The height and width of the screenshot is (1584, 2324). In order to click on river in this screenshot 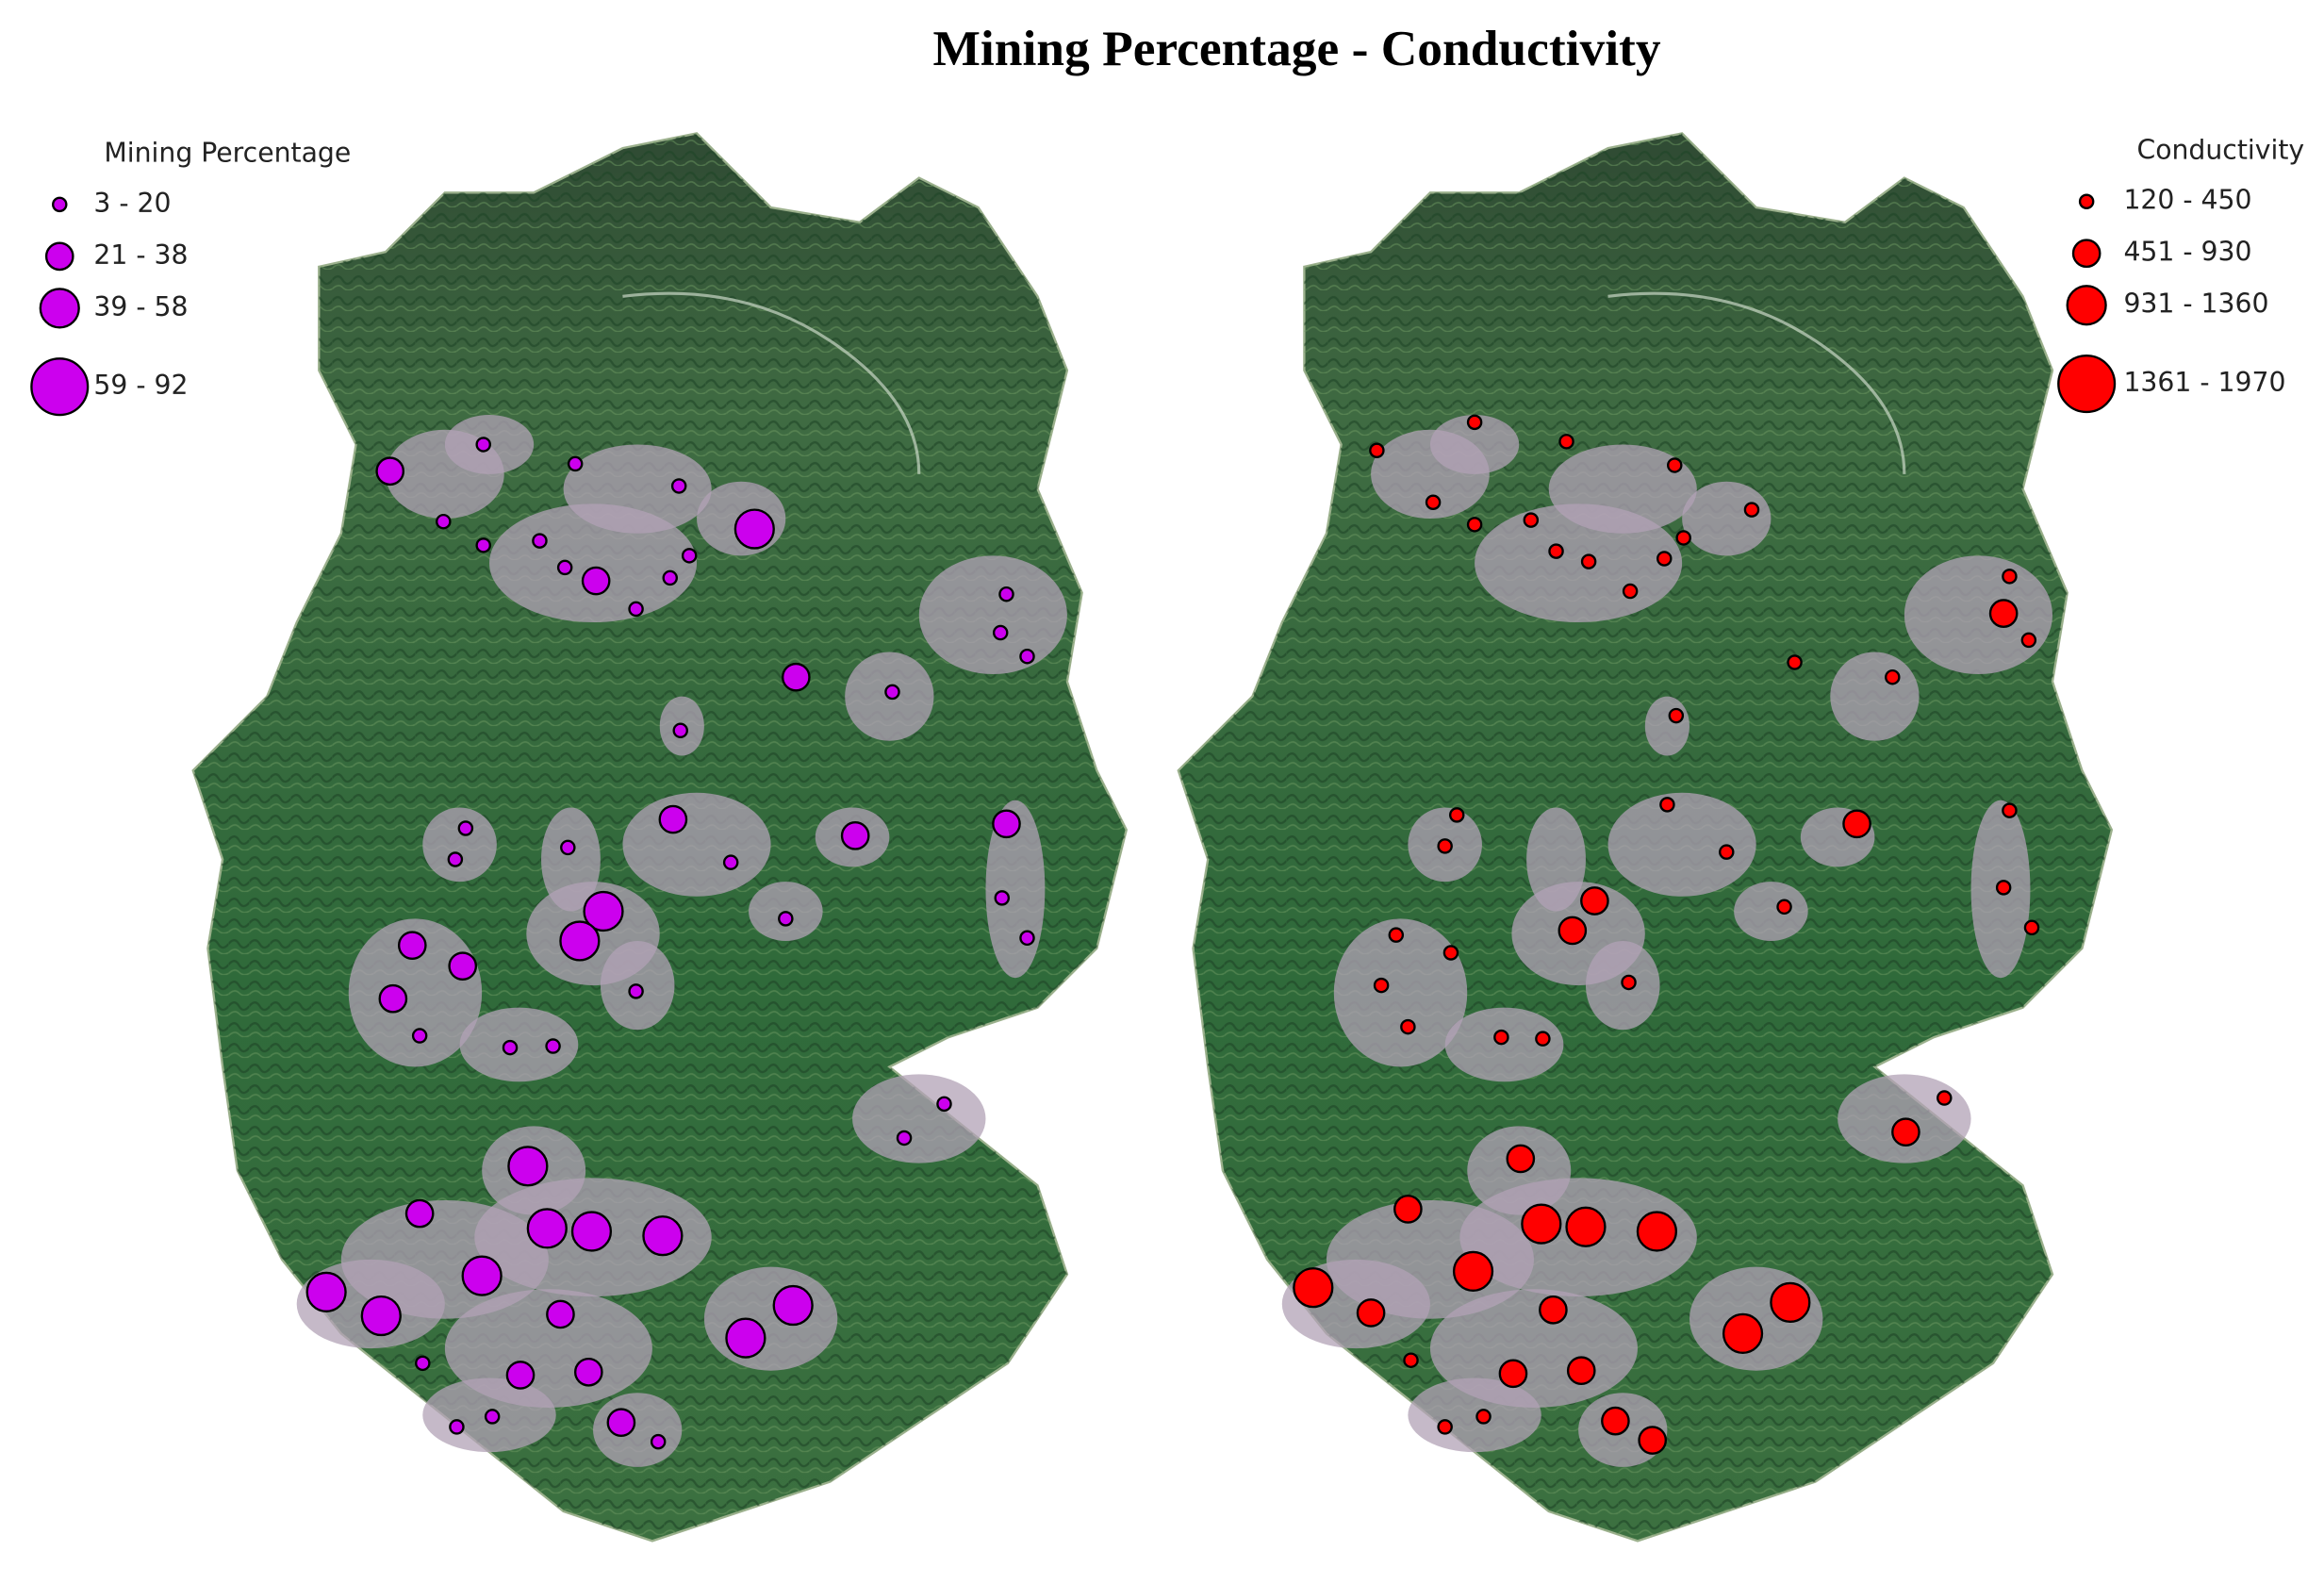, I will do `click(1756, 382)`.